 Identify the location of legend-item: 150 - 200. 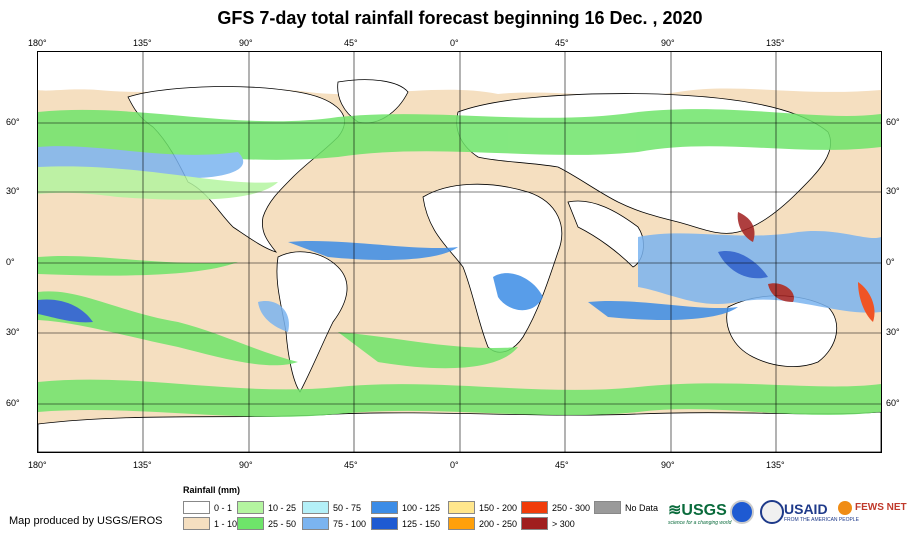
(482, 507).